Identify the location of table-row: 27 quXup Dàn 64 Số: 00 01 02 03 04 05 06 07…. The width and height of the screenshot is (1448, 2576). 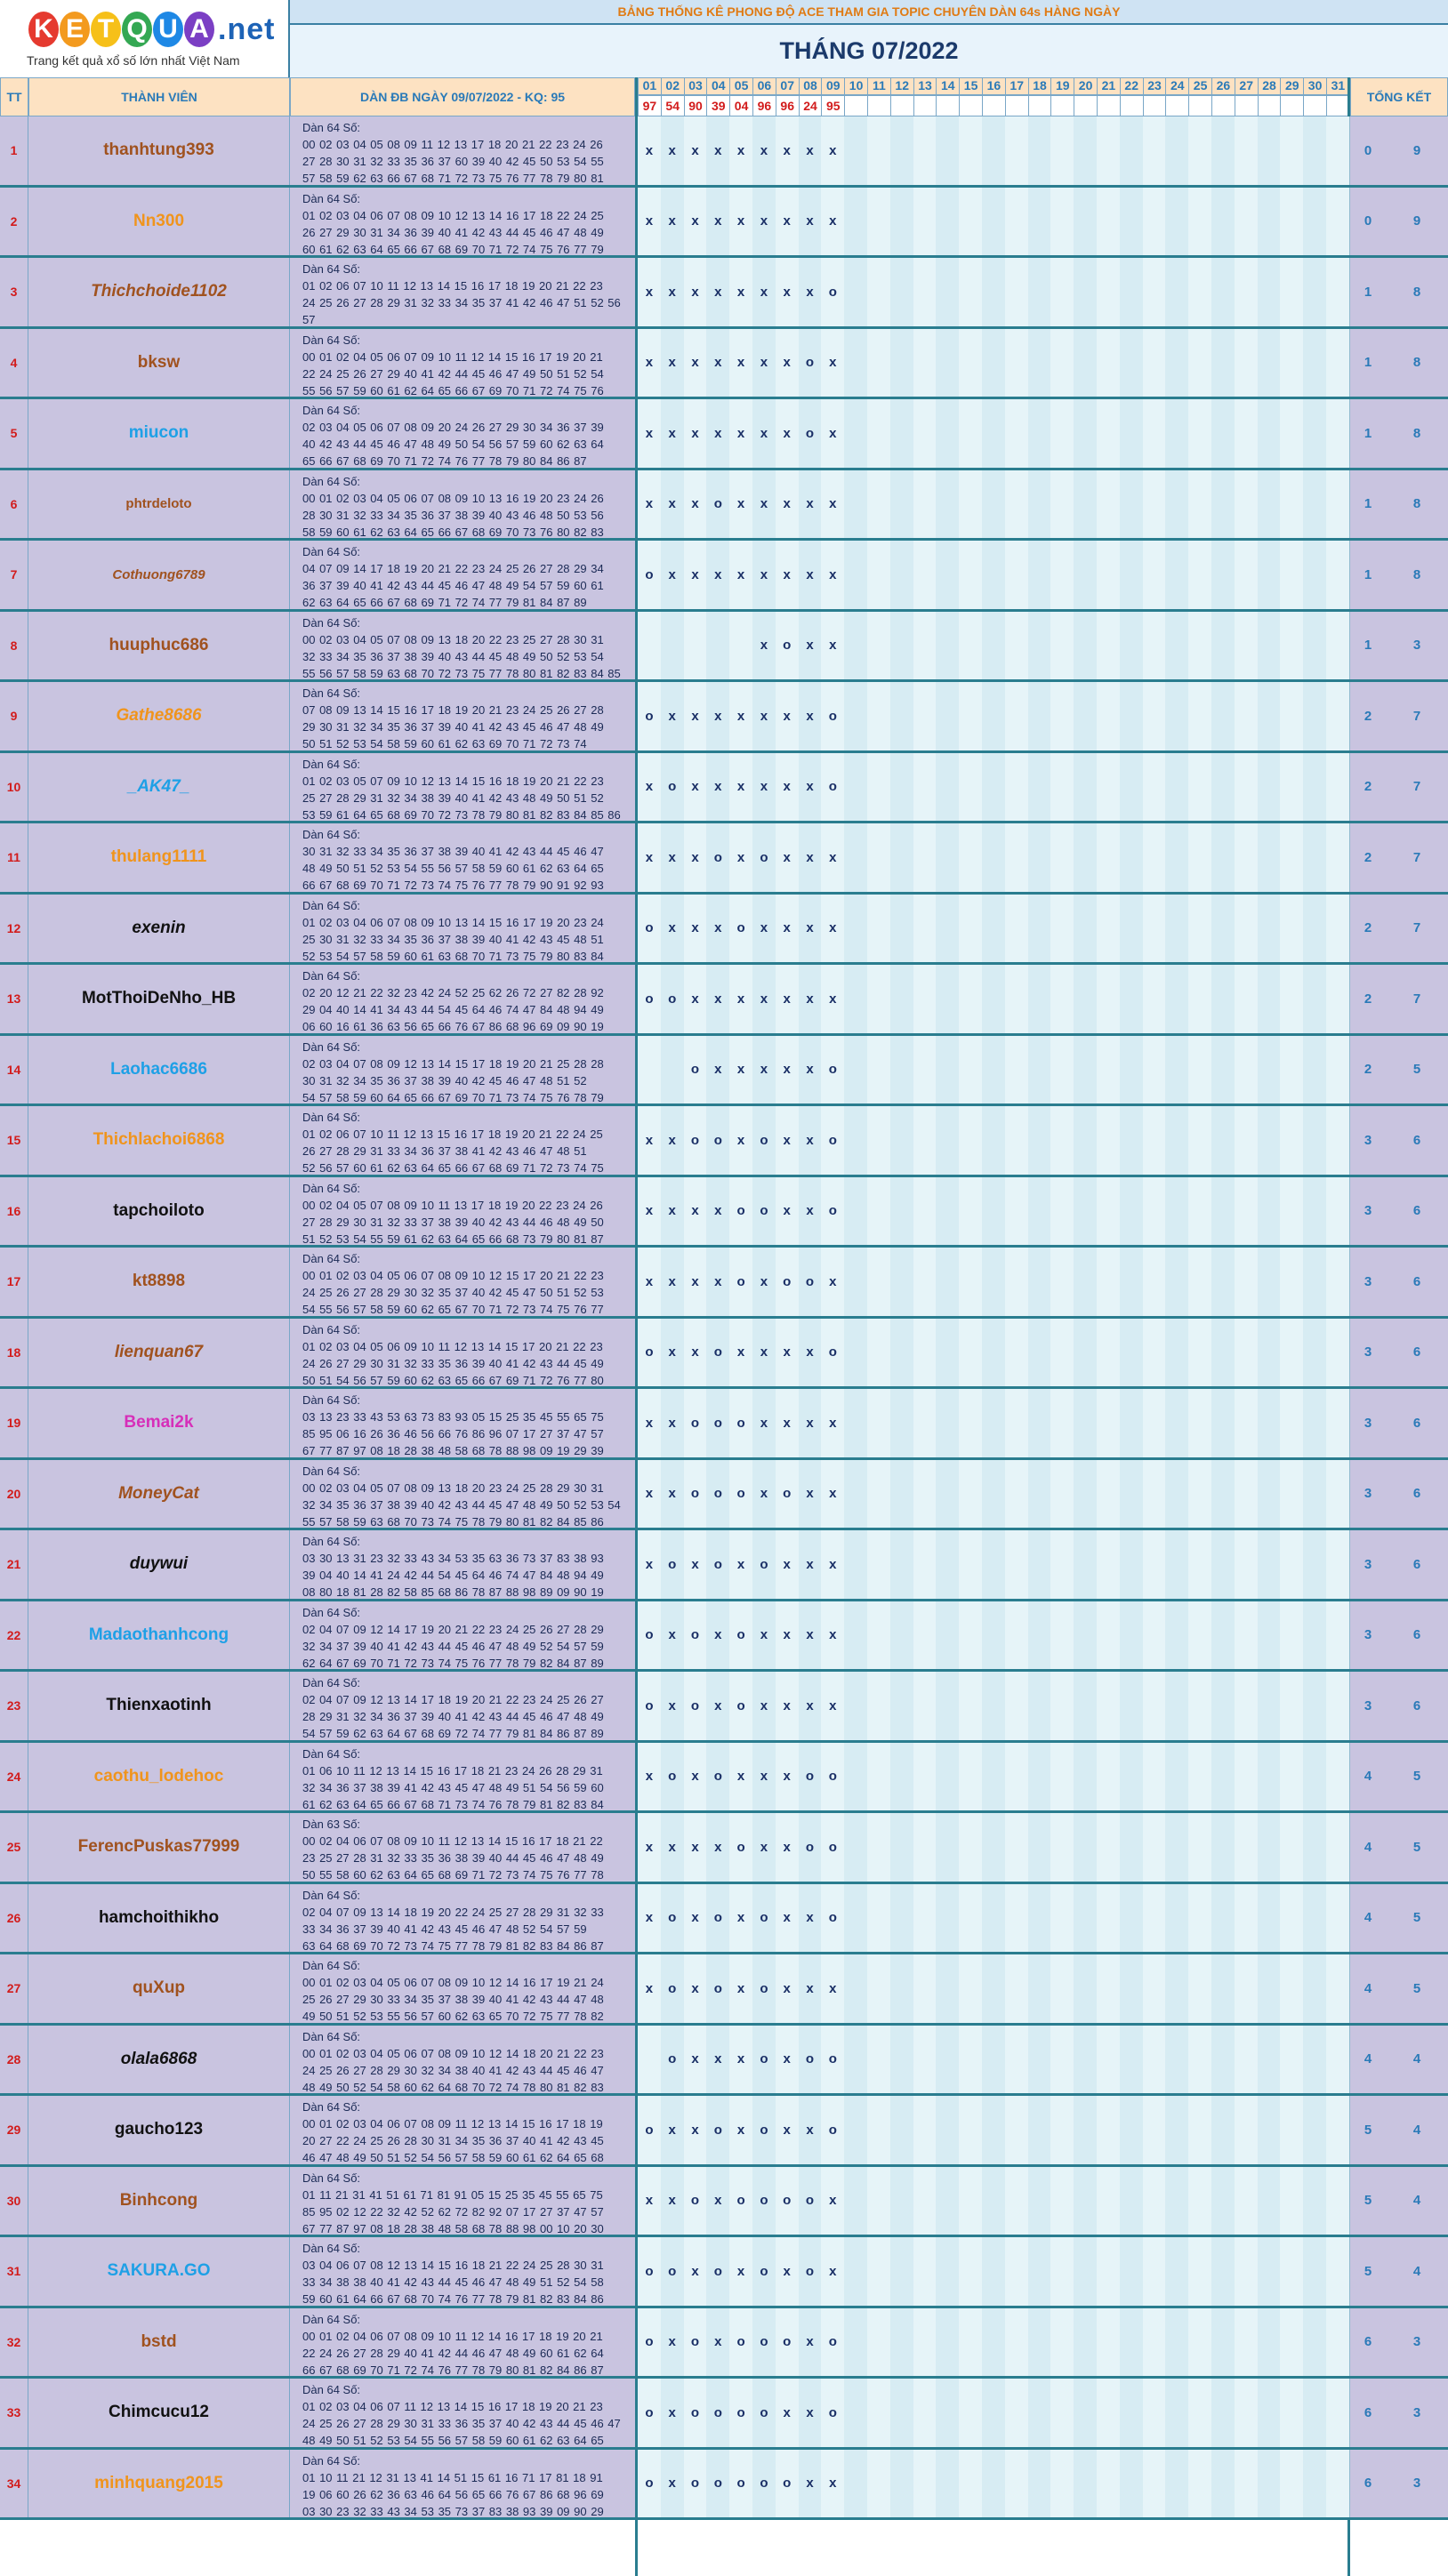
(724, 1990).